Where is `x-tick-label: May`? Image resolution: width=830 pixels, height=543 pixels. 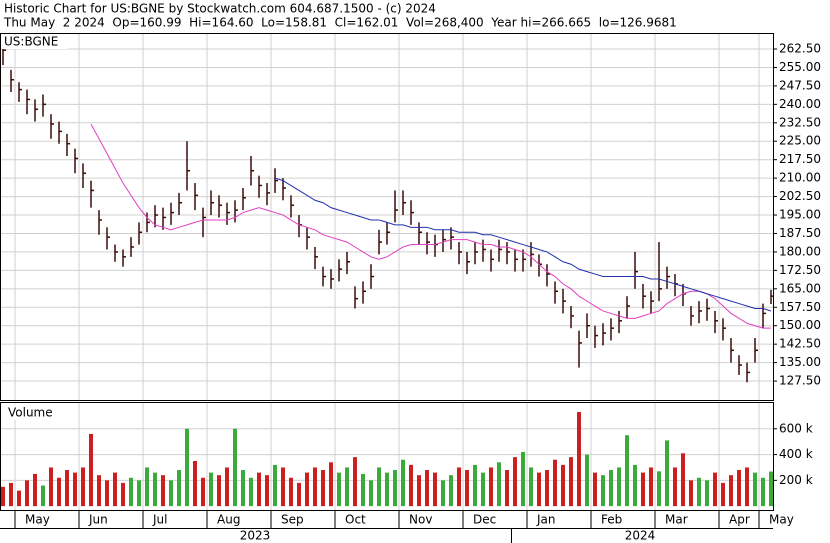 x-tick-label: May is located at coordinates (781, 520).